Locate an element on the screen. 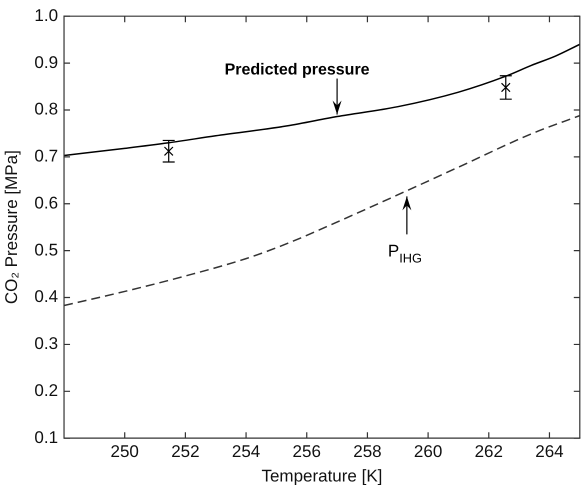  y-axis-title: CO₂ Pressure [MPa] is located at coordinates (11, 227).